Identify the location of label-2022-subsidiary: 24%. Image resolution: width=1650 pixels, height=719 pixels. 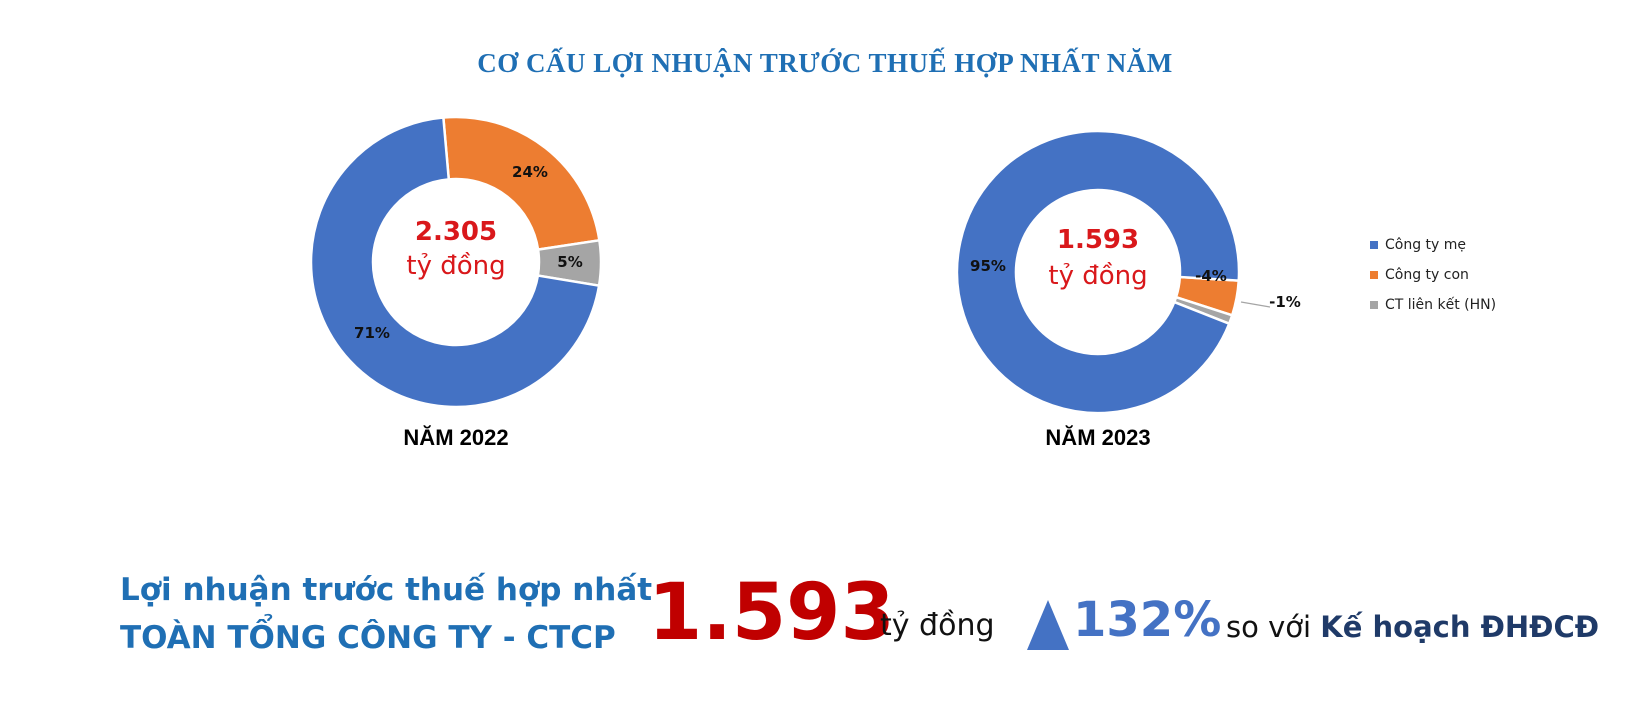
(530, 172).